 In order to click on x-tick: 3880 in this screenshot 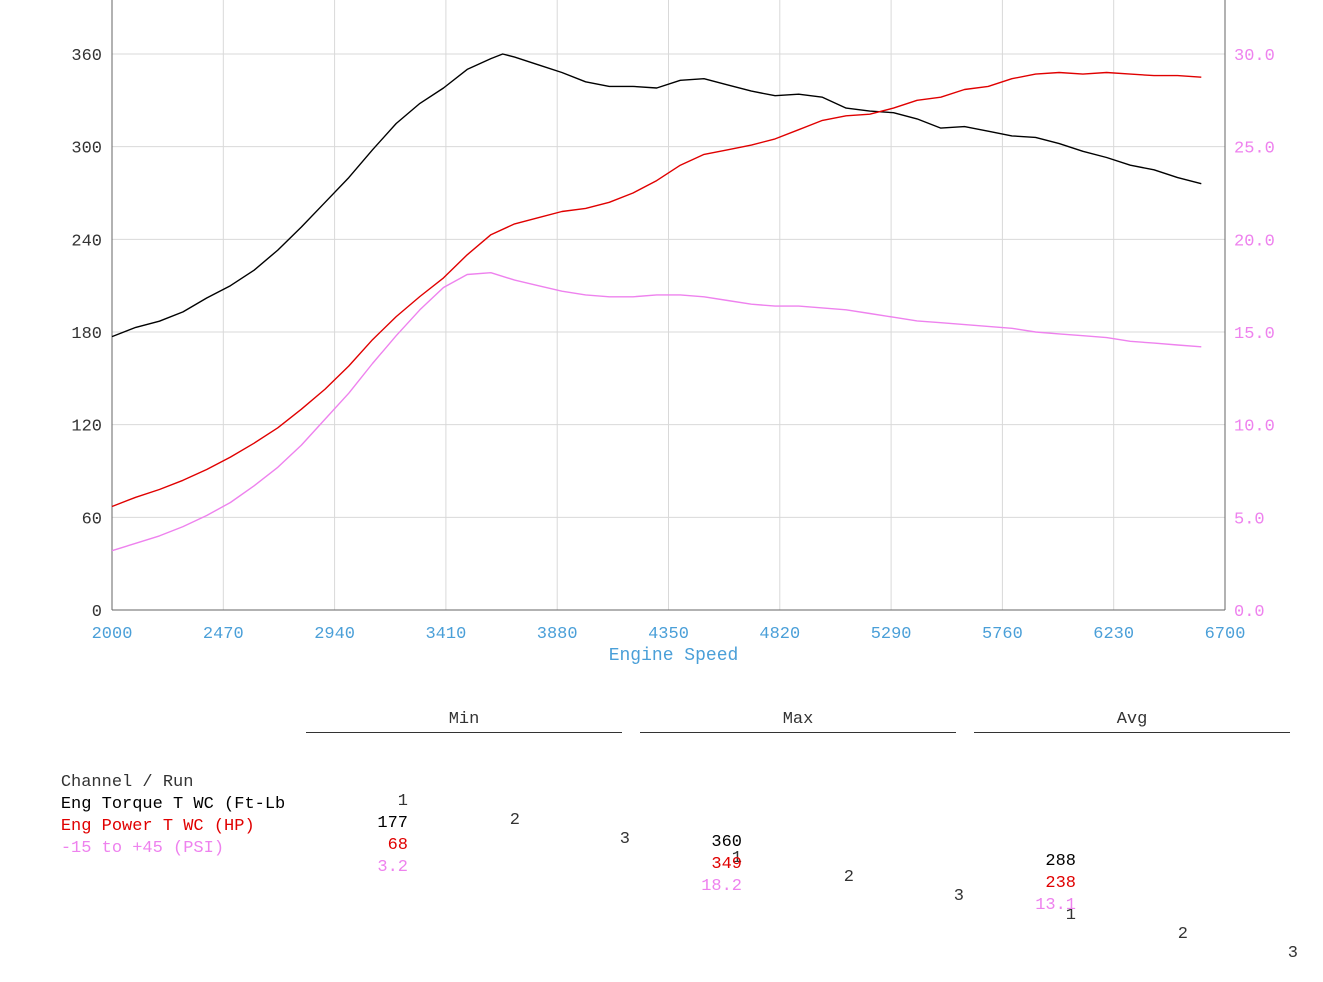, I will do `click(557, 634)`.